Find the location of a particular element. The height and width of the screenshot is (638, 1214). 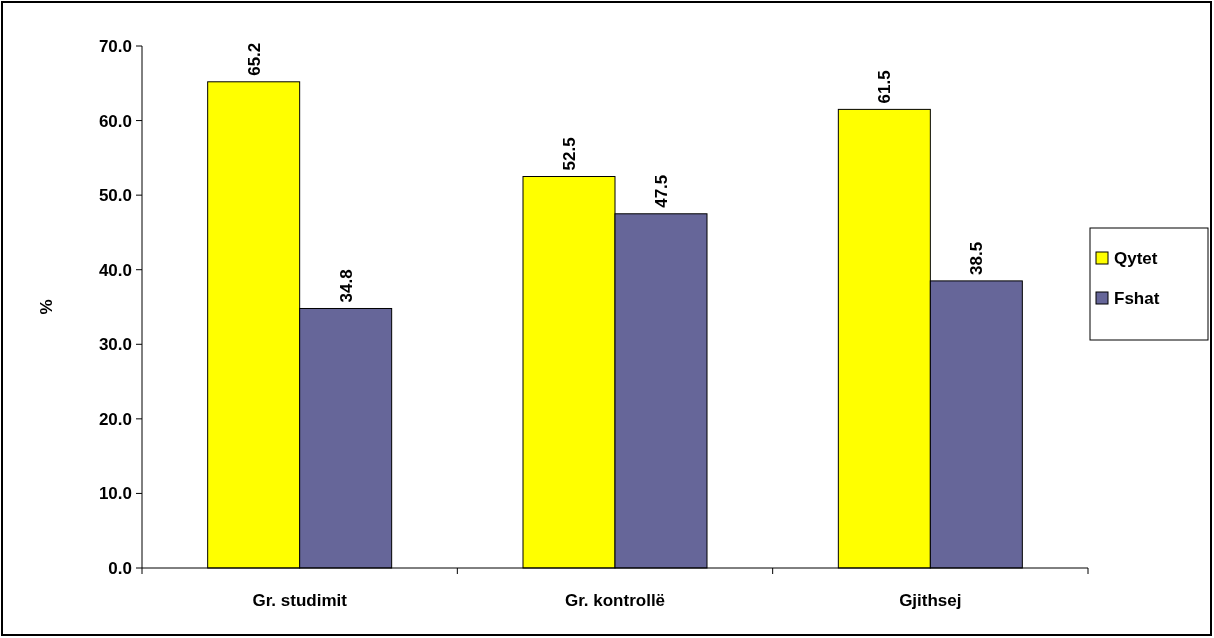

legend-label: Fshat is located at coordinates (1137, 298).